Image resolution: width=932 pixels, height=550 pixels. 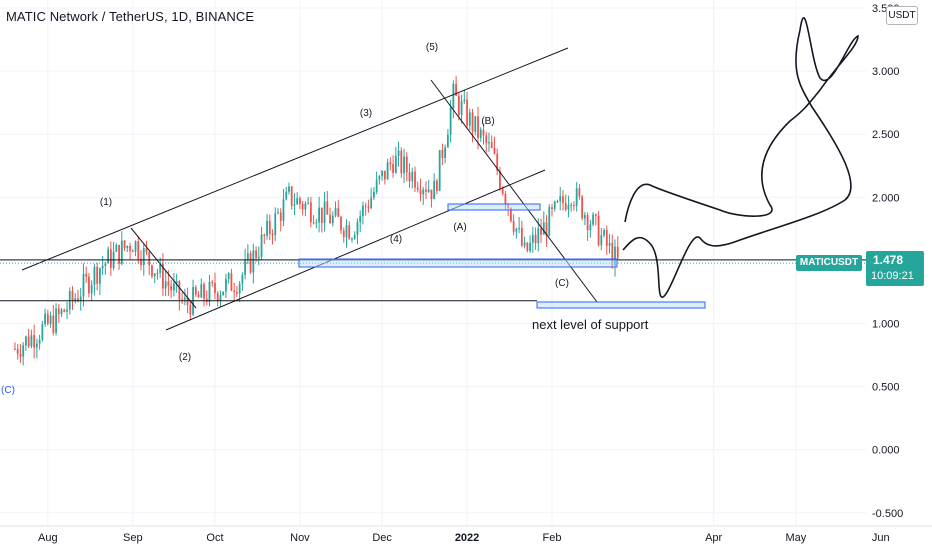 What do you see at coordinates (487, 121) in the screenshot?
I see `wave-label: (B)` at bounding box center [487, 121].